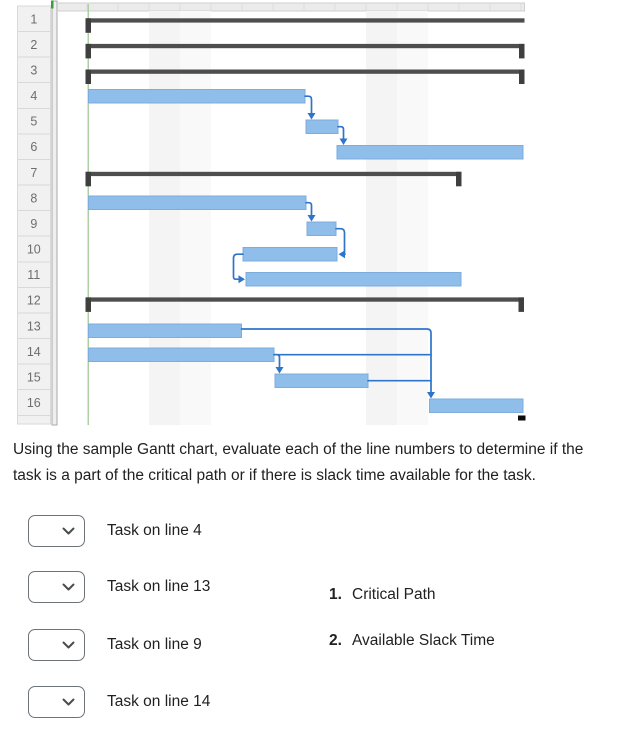 This screenshot has width=625, height=739. I want to click on option-number: 1., so click(335, 594).